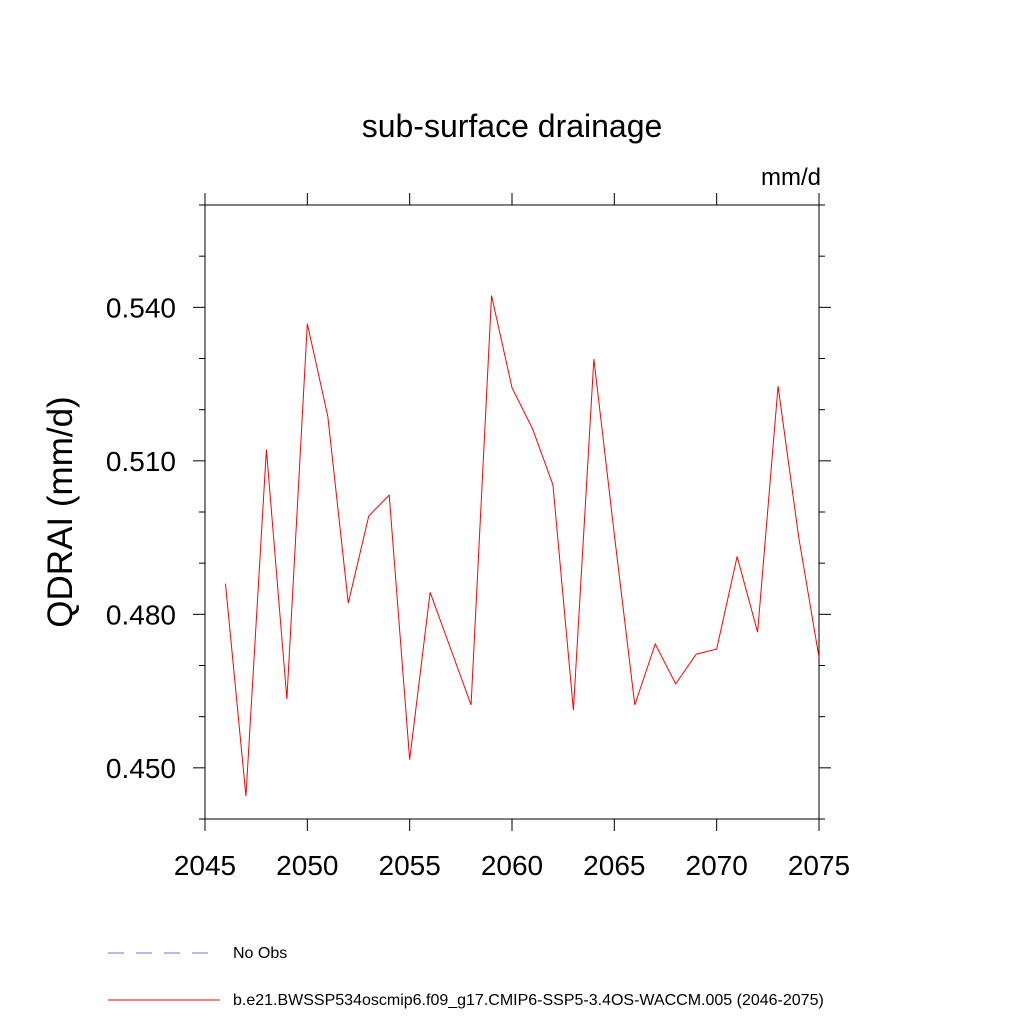  Describe the element at coordinates (791, 177) in the screenshot. I see `units-label: mm/d` at that location.